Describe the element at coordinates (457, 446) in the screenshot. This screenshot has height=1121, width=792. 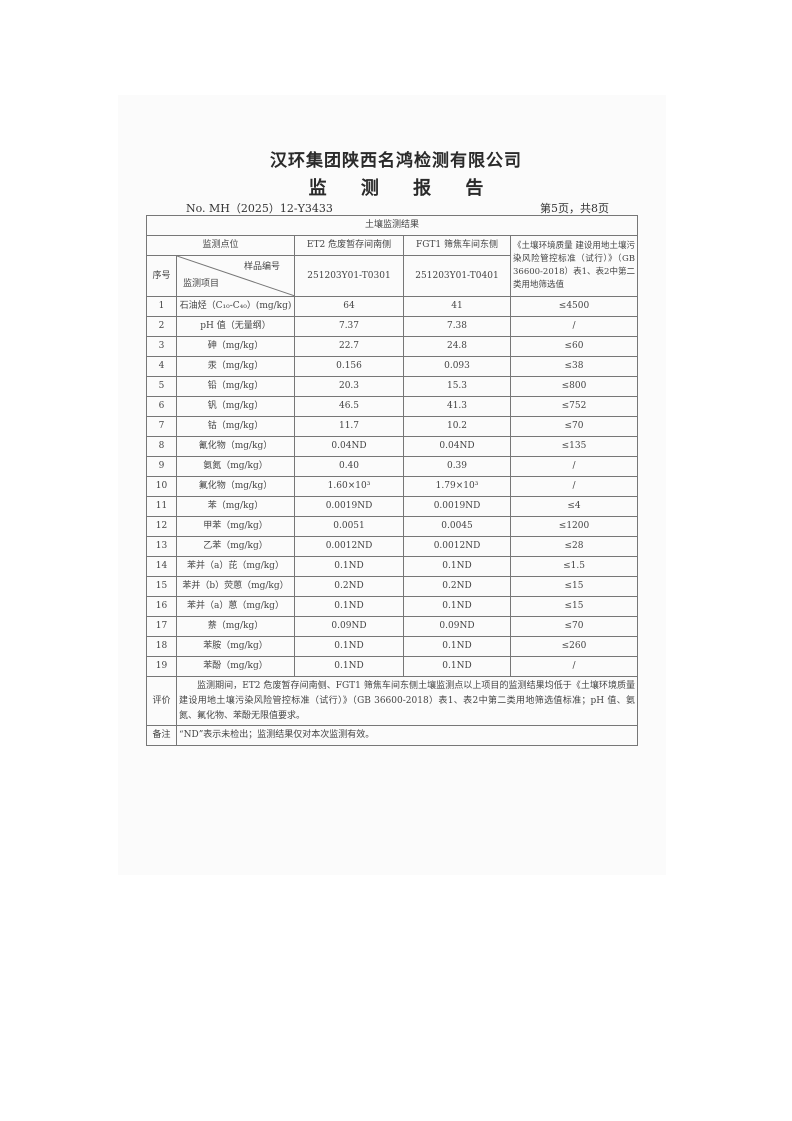
I see `cell-v2: 0.04ND` at that location.